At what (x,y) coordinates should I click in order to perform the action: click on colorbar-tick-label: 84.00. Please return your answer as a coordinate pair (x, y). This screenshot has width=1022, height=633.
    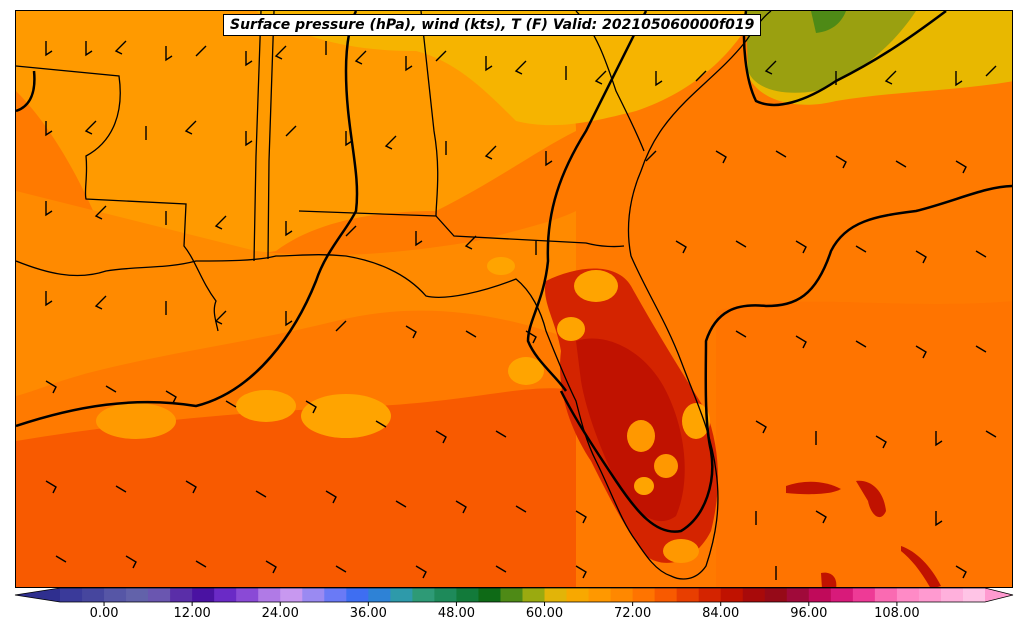
    Looking at the image, I should click on (721, 613).